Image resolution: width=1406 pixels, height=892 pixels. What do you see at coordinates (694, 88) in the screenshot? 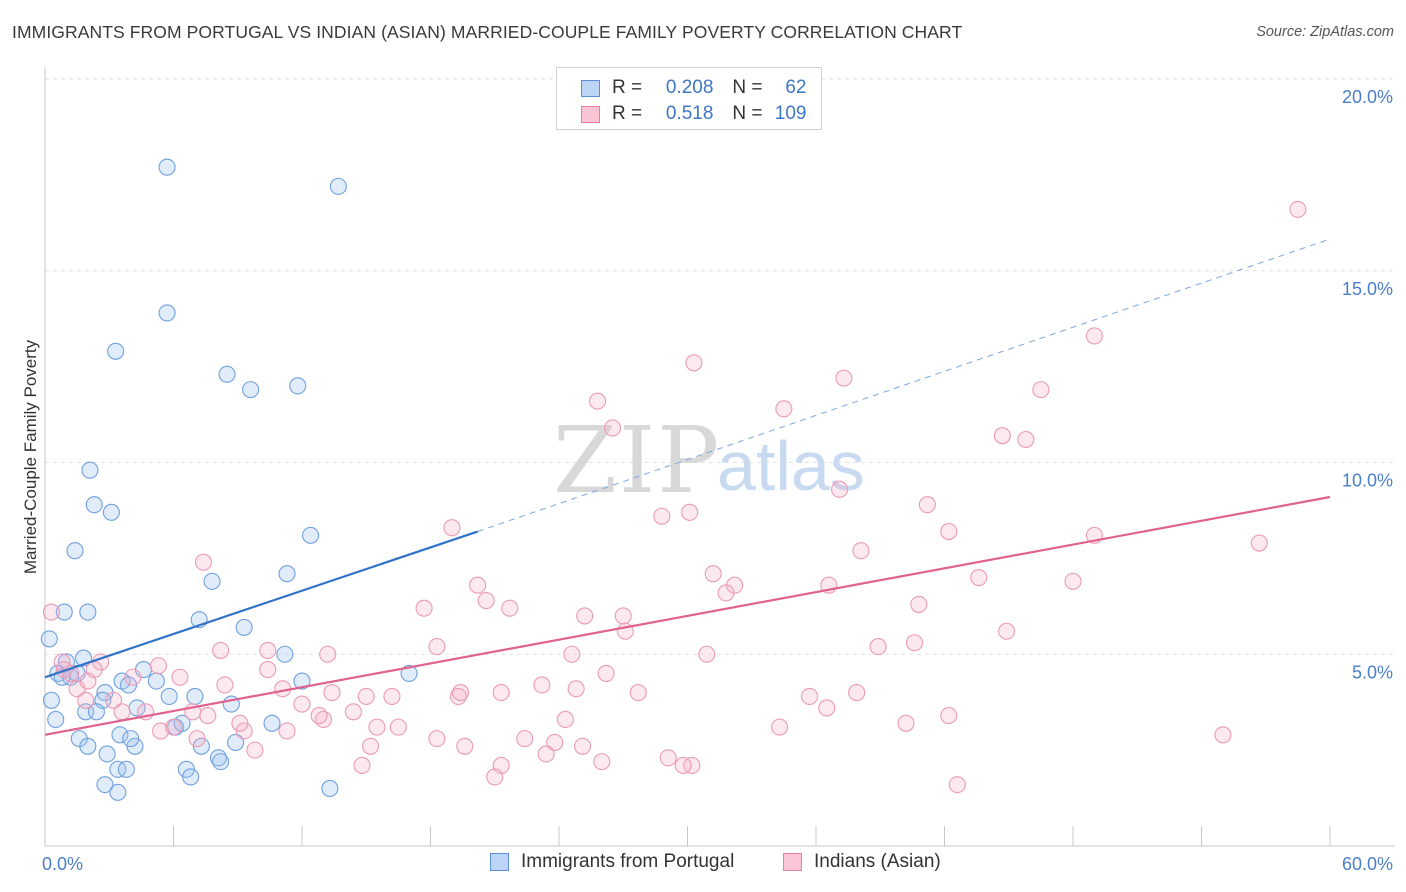
I see `legend-row-portugal: R = 0.208 N = 62` at bounding box center [694, 88].